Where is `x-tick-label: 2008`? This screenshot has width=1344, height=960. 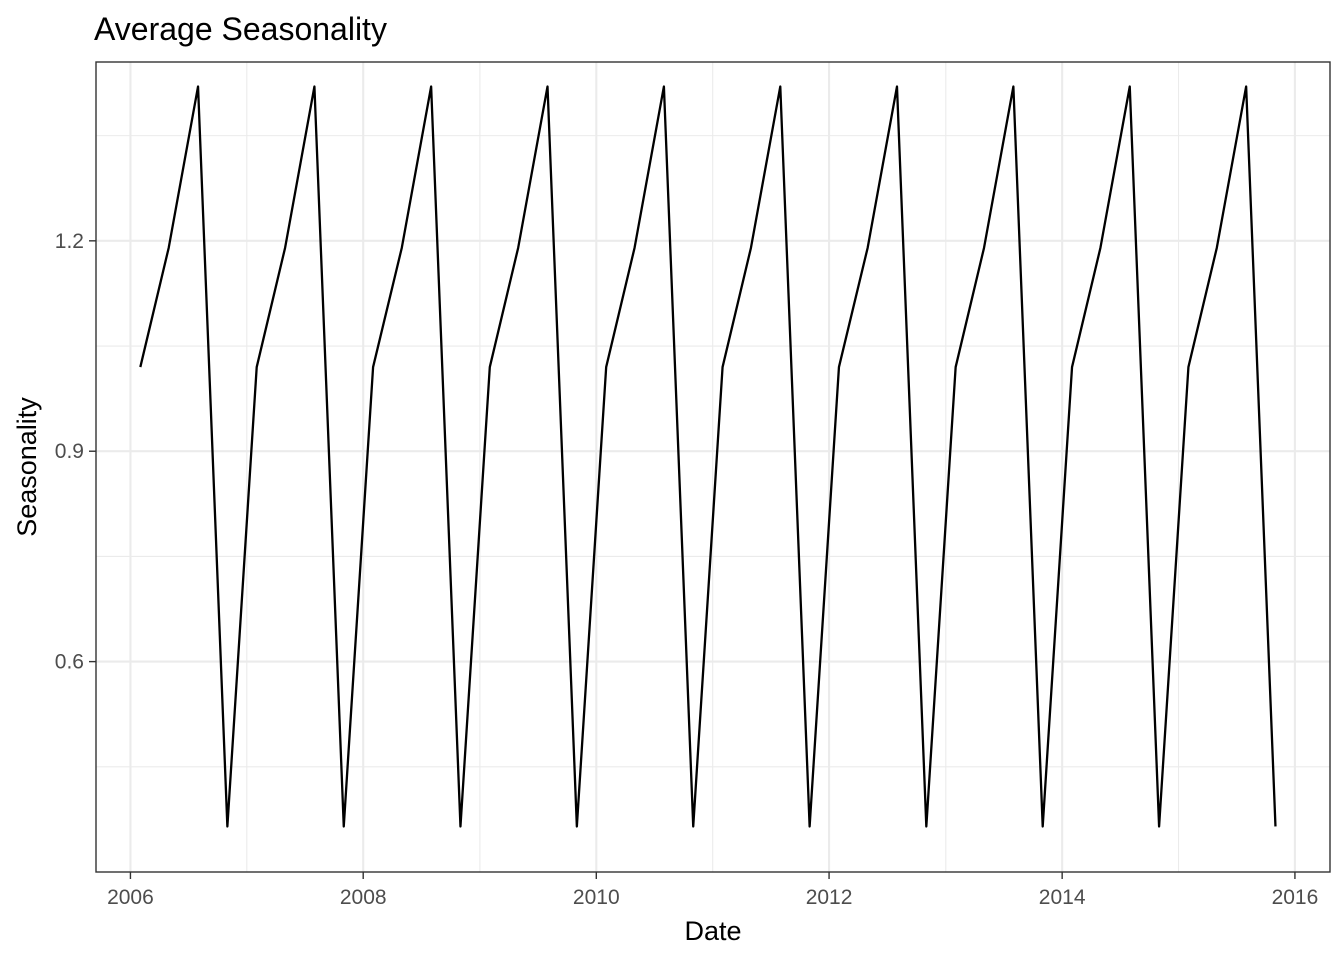
x-tick-label: 2008 is located at coordinates (363, 897).